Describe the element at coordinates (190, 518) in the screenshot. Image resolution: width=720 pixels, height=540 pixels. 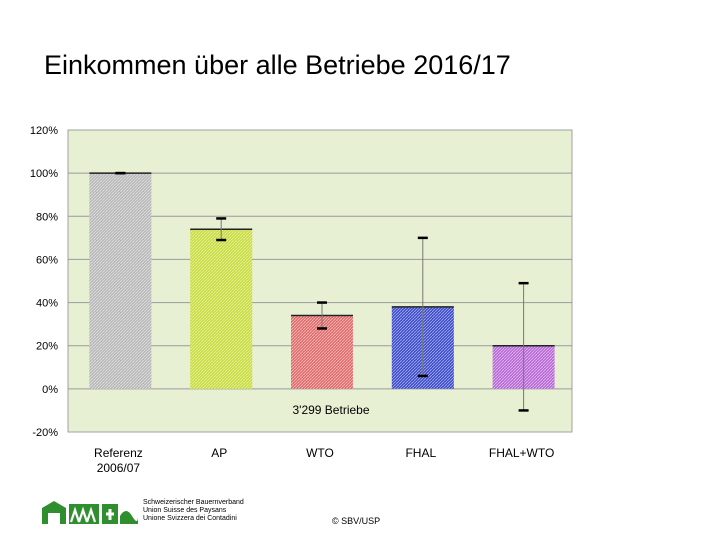
I see `org-line-it: Unione Svizzera dei Contadini` at that location.